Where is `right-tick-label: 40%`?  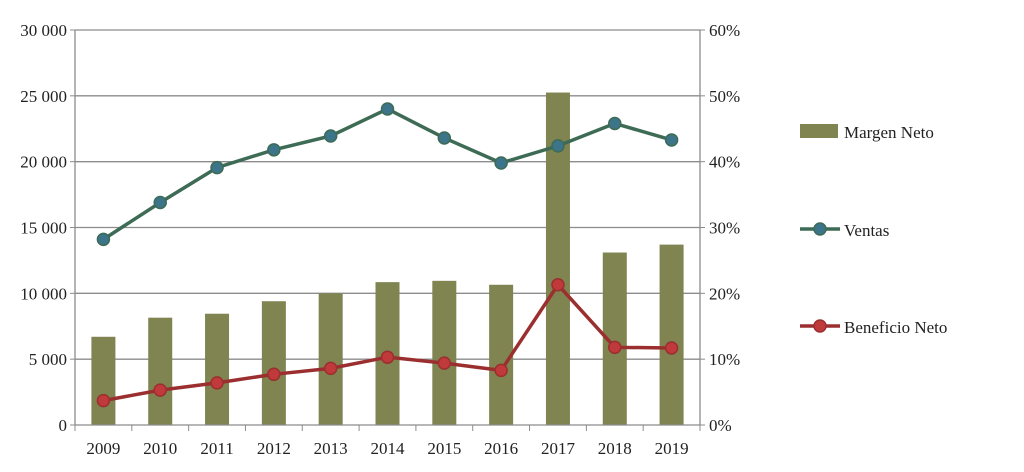
right-tick-label: 40% is located at coordinates (724, 162).